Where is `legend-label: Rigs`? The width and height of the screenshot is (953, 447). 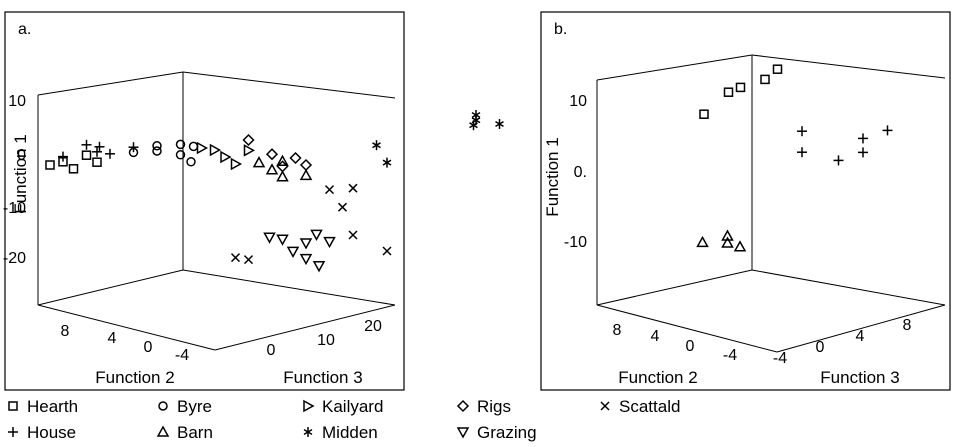 legend-label: Rigs is located at coordinates (494, 406).